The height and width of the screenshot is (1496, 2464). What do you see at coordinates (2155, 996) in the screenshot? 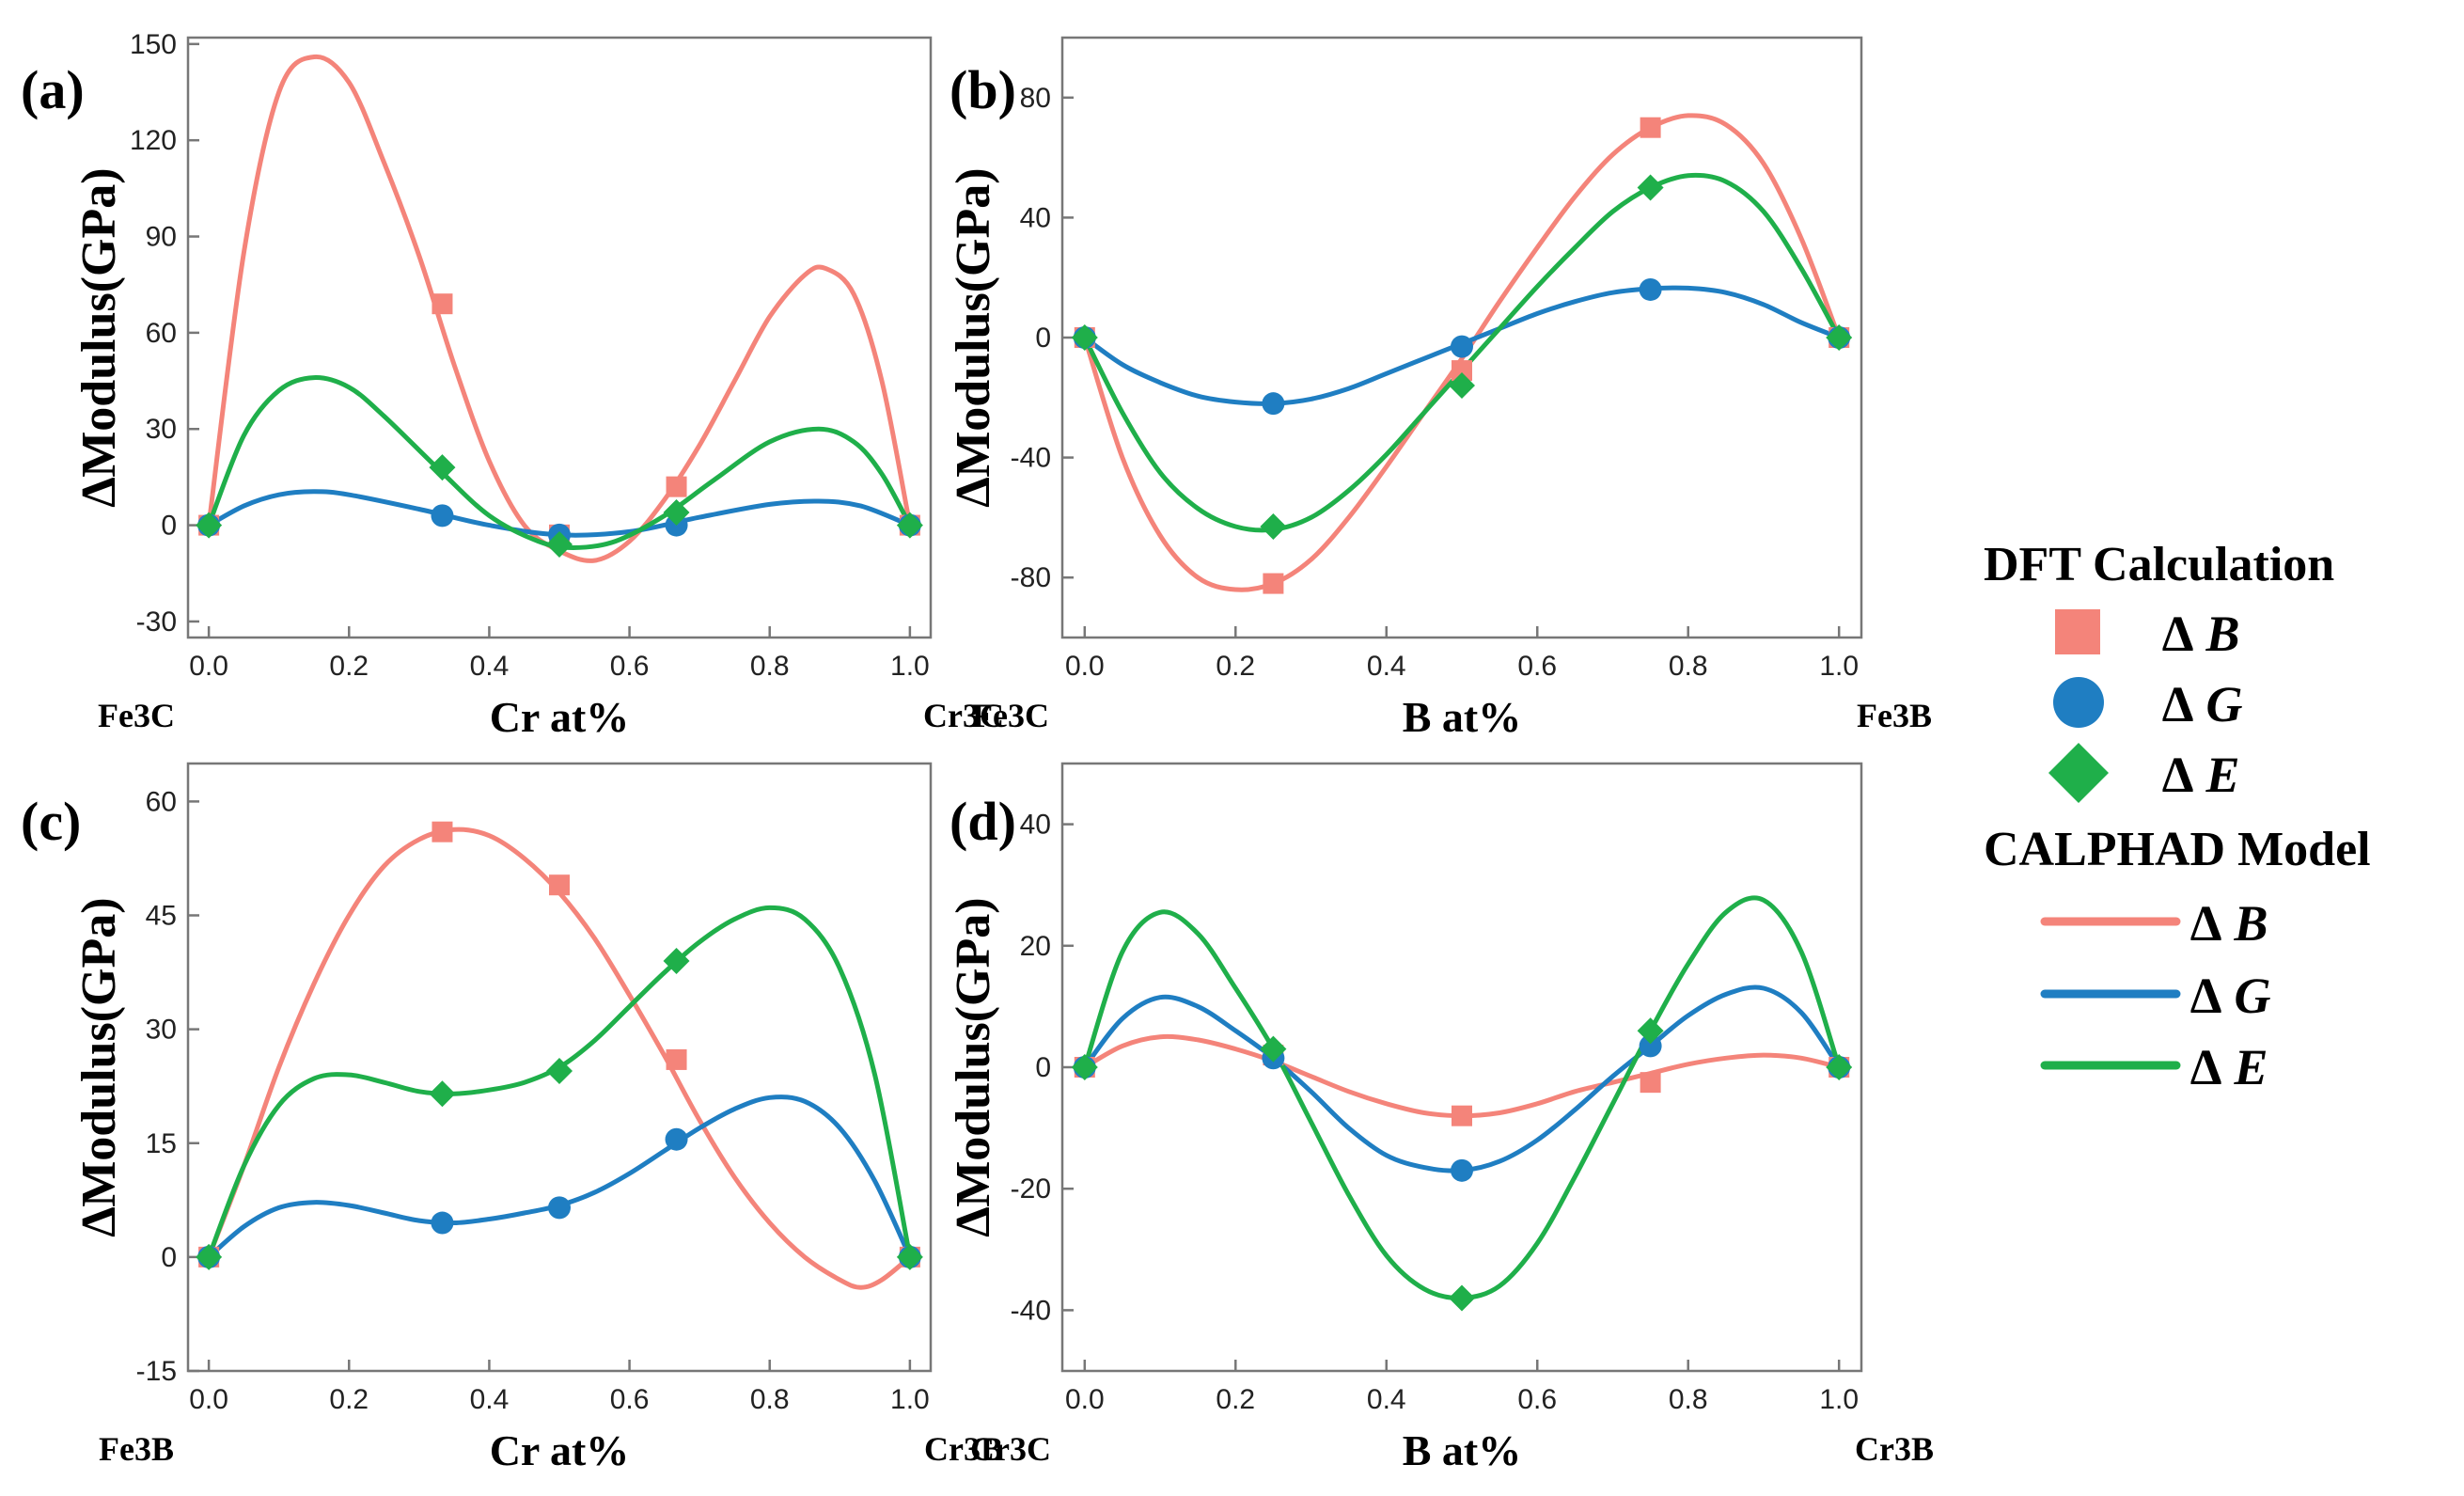
I see `legend-calphad-entry-G: ∆ G` at bounding box center [2155, 996].